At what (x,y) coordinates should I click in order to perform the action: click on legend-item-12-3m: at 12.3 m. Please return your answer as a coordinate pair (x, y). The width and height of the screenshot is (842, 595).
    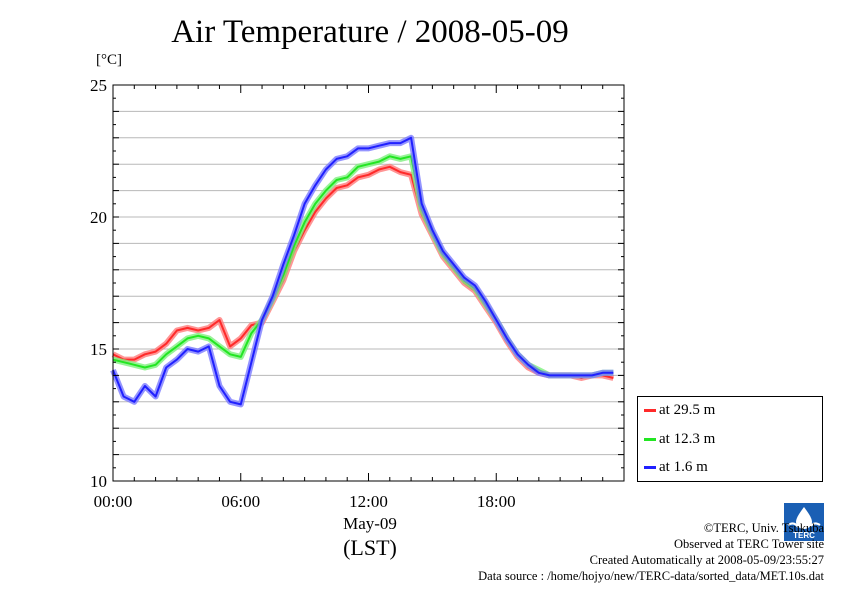
    Looking at the image, I should click on (679, 439).